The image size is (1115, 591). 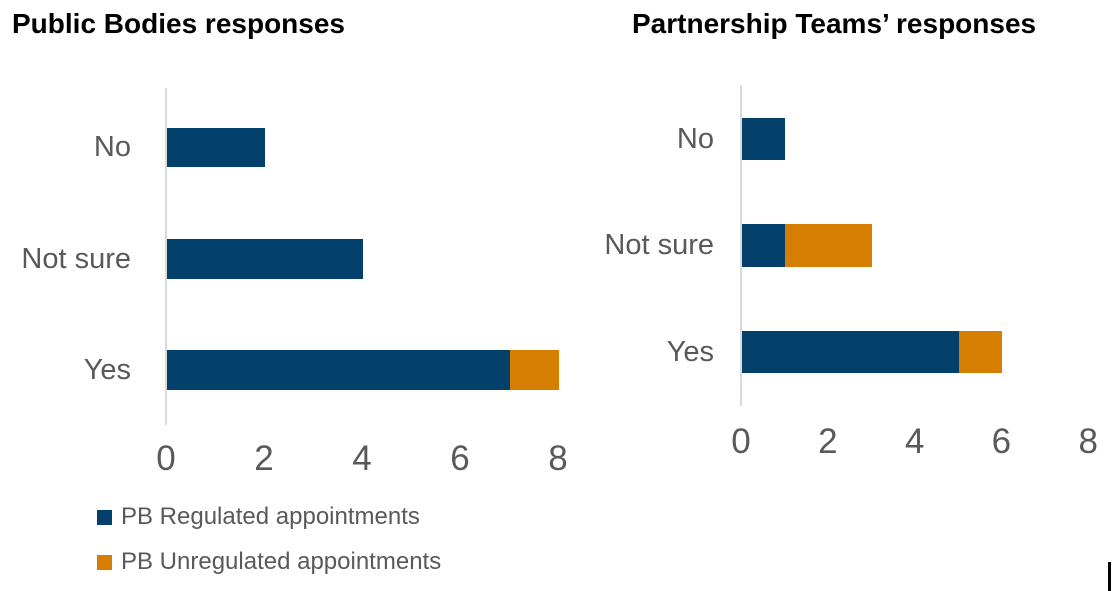 I want to click on legend-label-unregulated: PB Unregulated appointments, so click(x=281, y=561).